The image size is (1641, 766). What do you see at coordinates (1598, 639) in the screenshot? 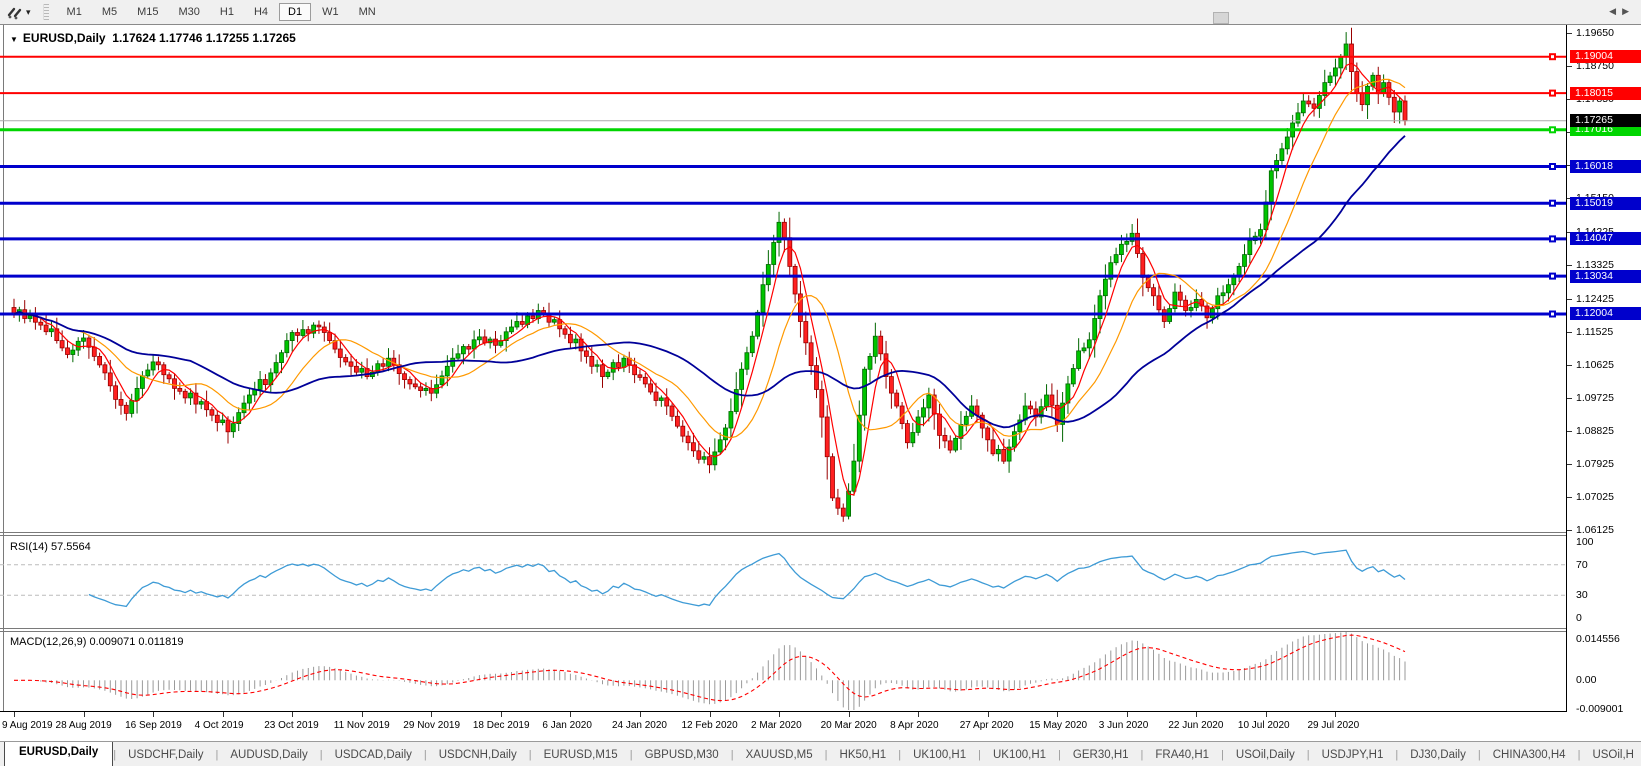
I see `macd-axis-label: 0.014556` at bounding box center [1598, 639].